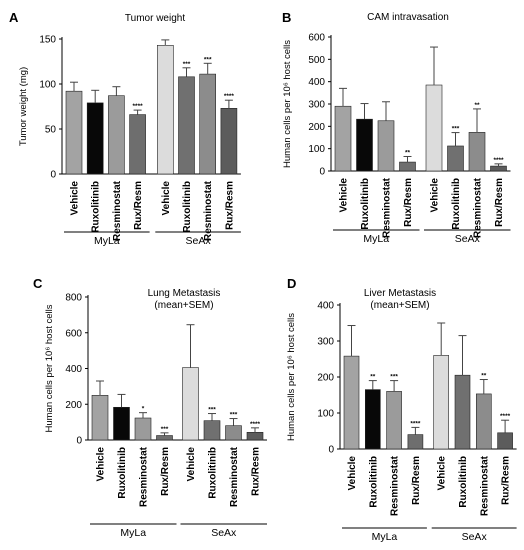 The width and height of the screenshot is (524, 550). I want to click on chart-title: Tumor weight, so click(155, 18).